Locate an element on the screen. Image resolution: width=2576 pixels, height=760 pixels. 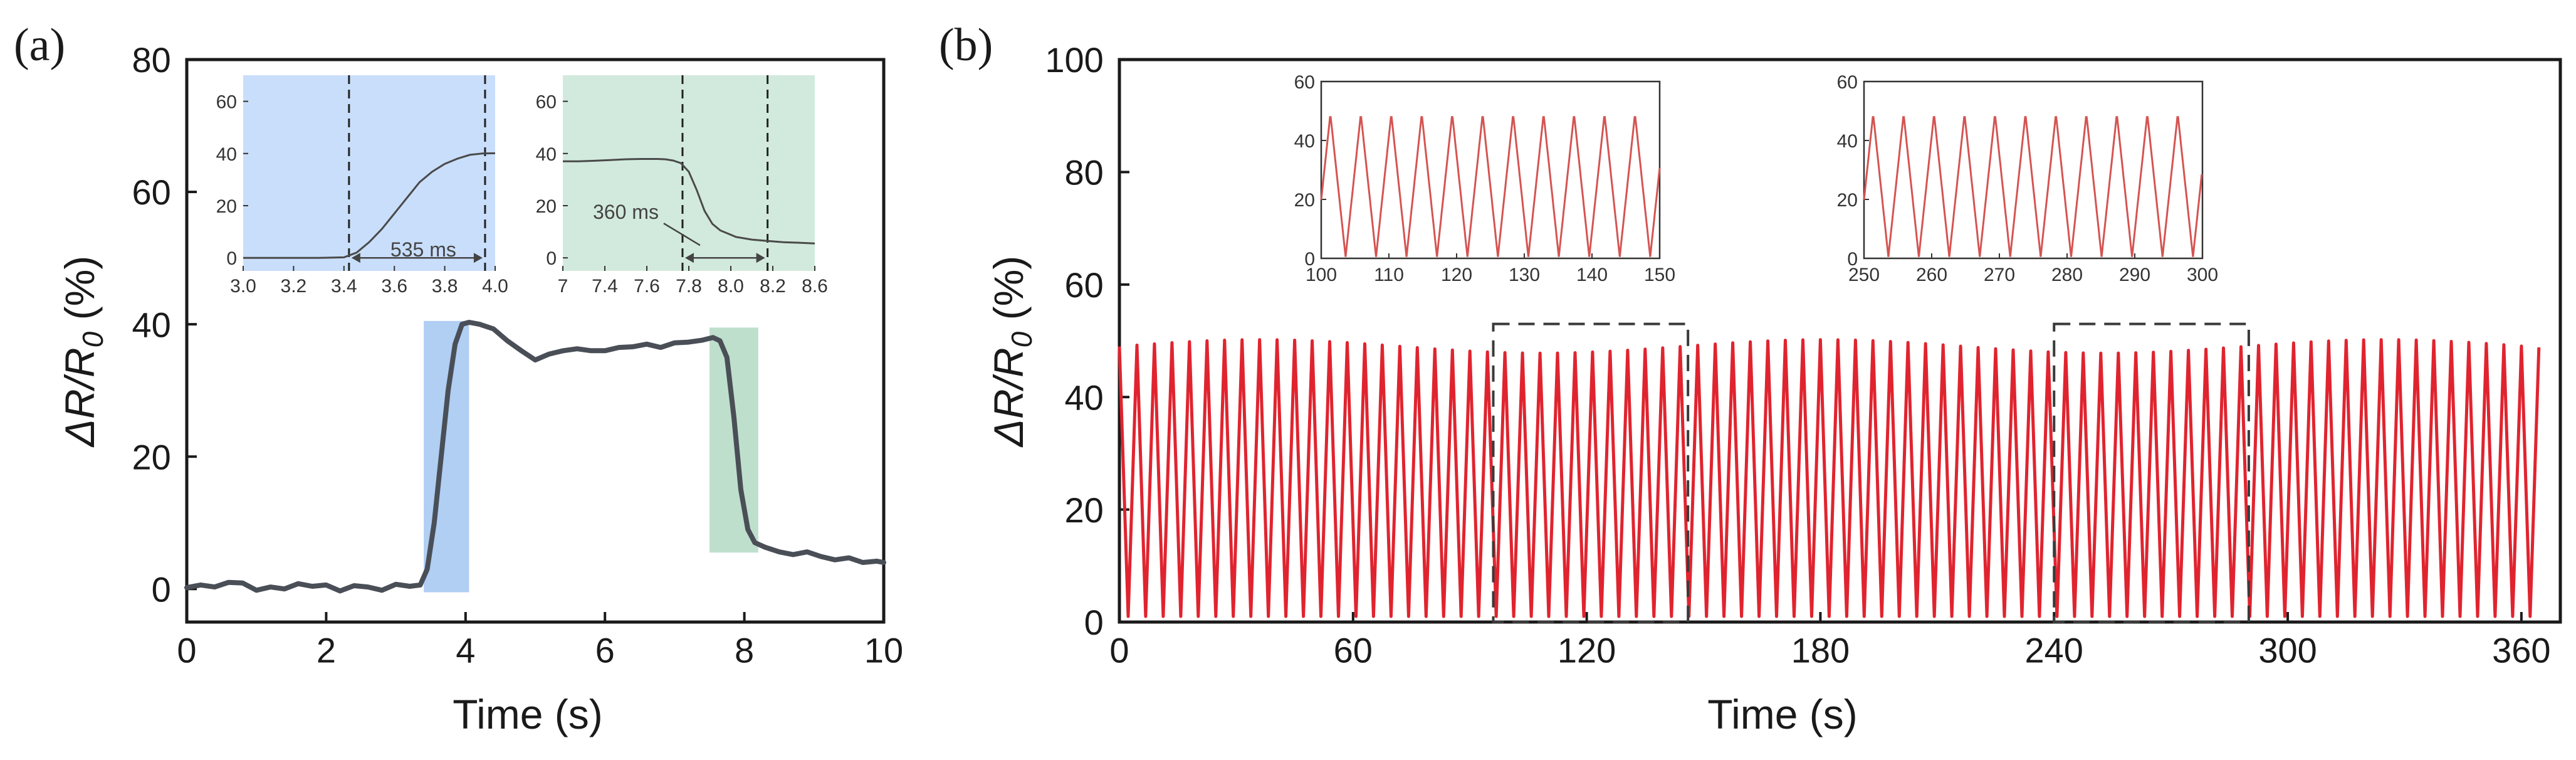
x-tick-label: 6 is located at coordinates (605, 650).